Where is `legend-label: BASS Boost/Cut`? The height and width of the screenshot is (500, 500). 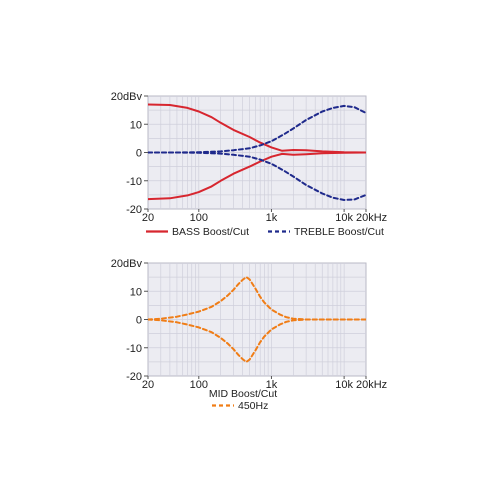
legend-label: BASS Boost/Cut is located at coordinates (210, 232).